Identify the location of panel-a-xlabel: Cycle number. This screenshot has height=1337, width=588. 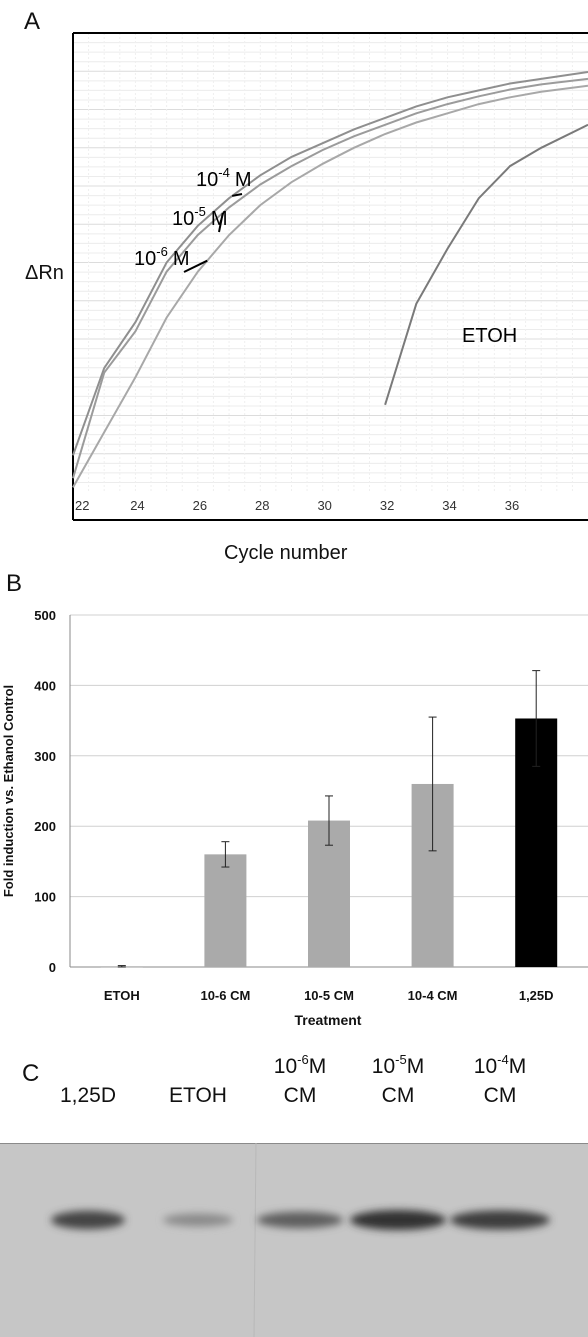
(286, 553).